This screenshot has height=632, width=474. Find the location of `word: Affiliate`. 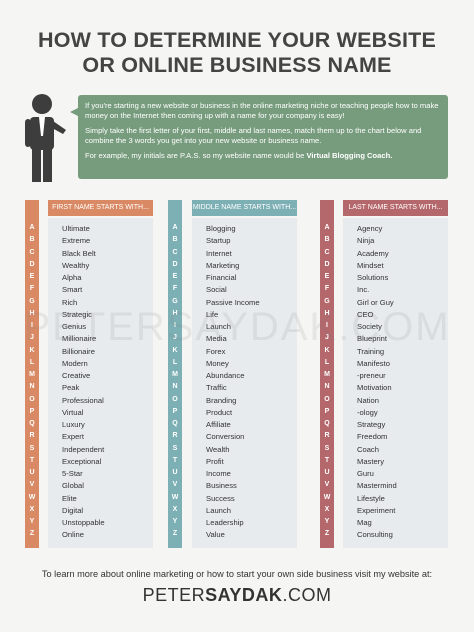

word: Affiliate is located at coordinates (218, 424).